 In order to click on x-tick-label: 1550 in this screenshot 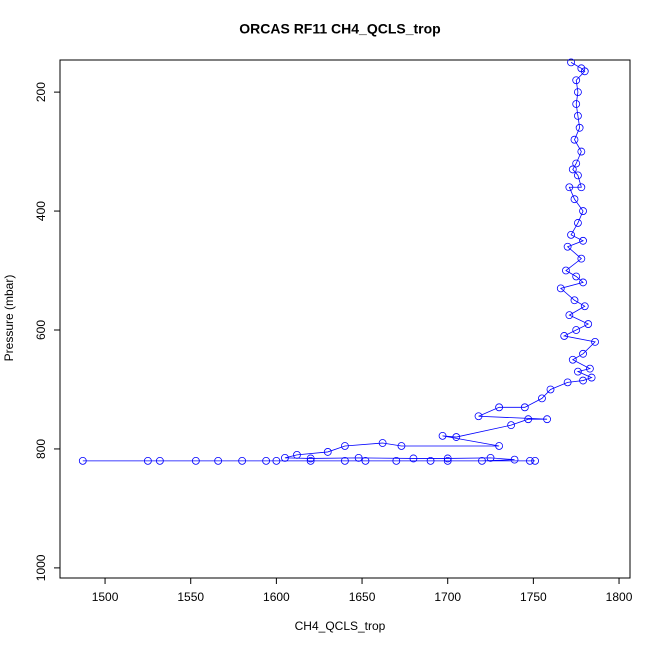, I will do `click(190, 597)`.